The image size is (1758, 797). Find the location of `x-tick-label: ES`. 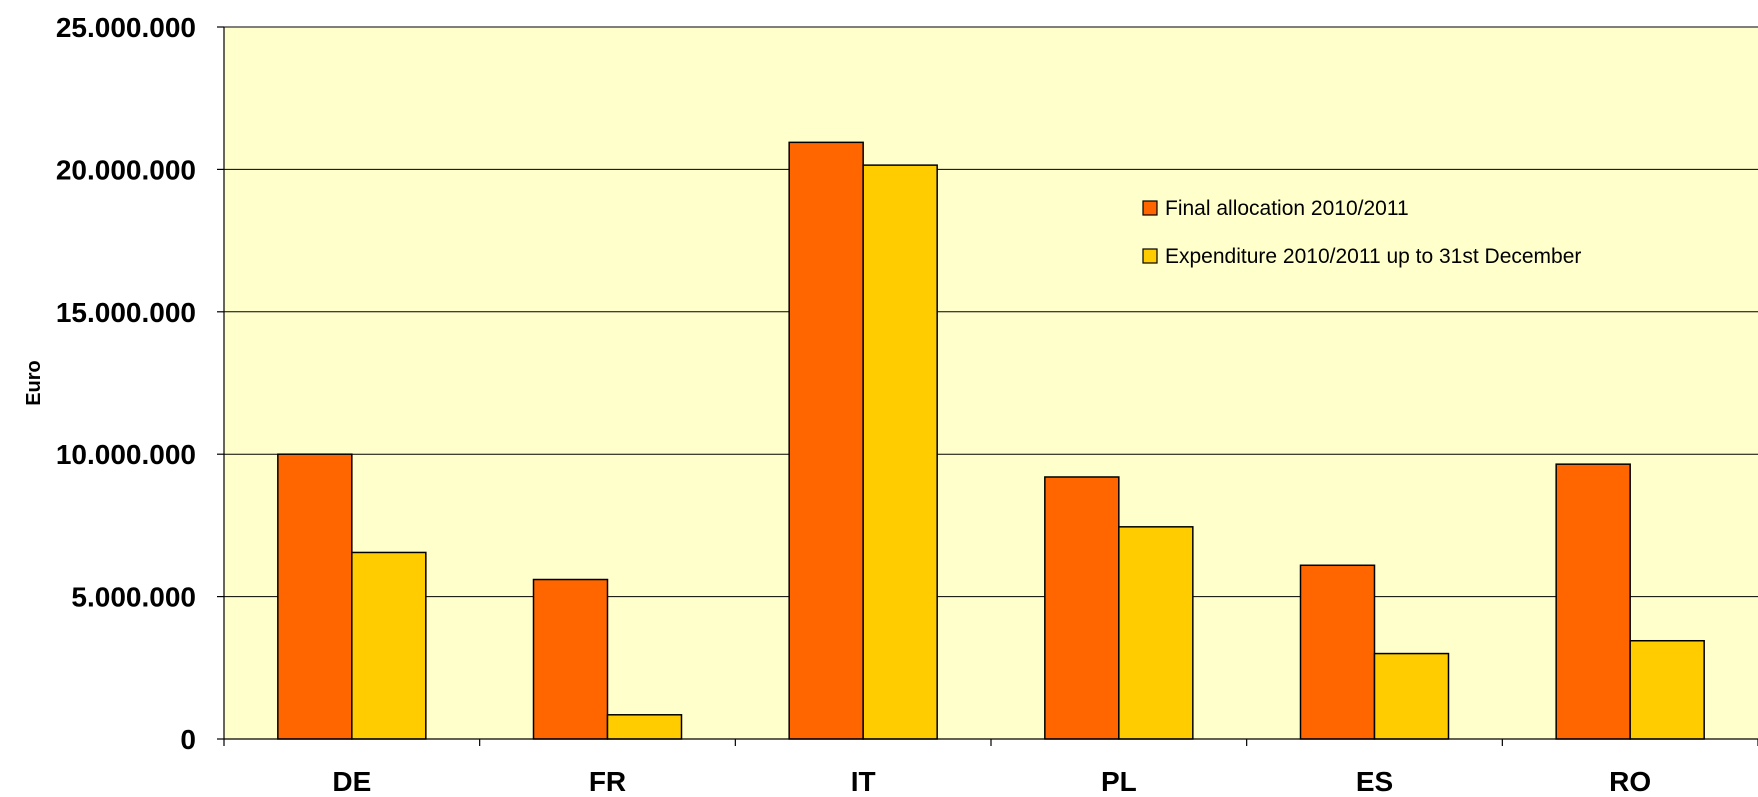

x-tick-label: ES is located at coordinates (1374, 781).